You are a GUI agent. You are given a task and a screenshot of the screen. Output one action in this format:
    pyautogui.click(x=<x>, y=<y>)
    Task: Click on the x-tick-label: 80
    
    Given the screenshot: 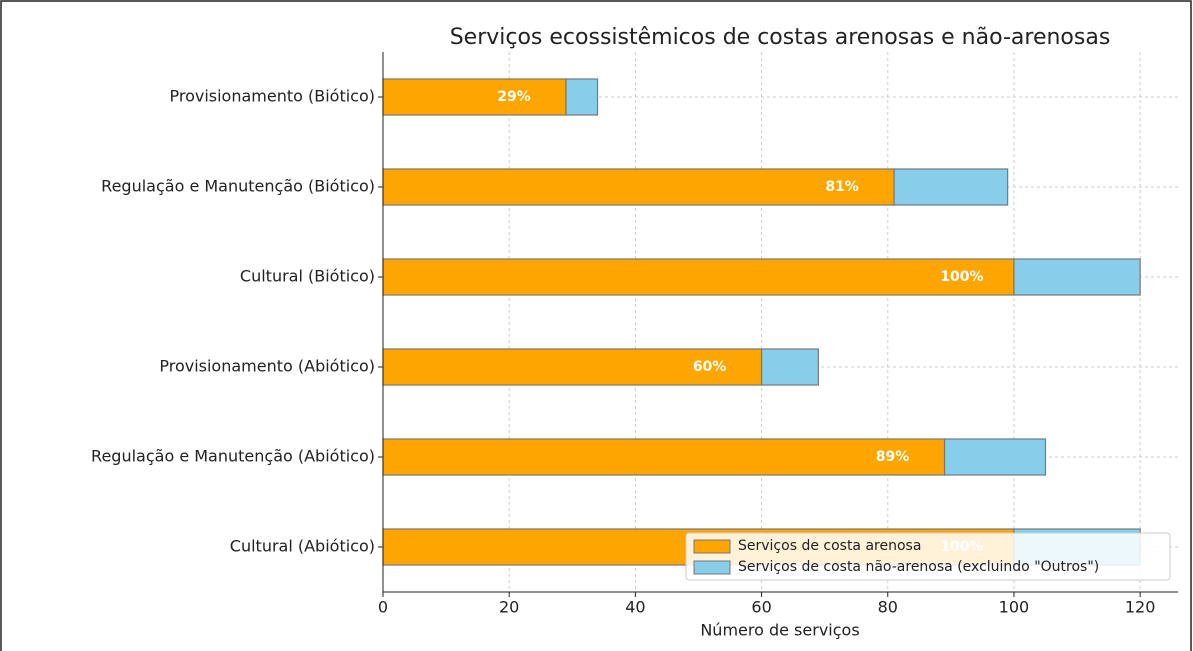 What is the action you would take?
    pyautogui.click(x=888, y=607)
    